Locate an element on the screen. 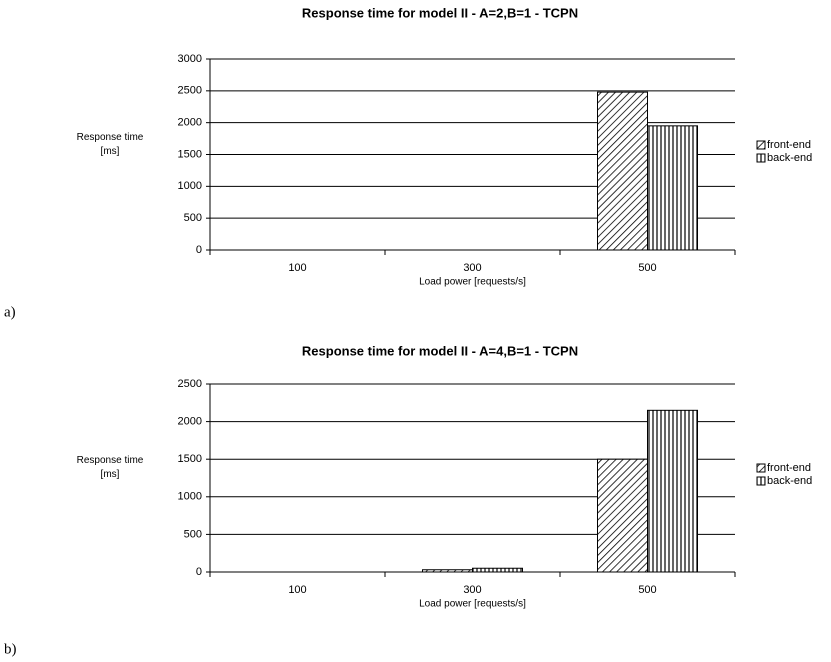  y-tick-label: 3000 is located at coordinates (190, 59).